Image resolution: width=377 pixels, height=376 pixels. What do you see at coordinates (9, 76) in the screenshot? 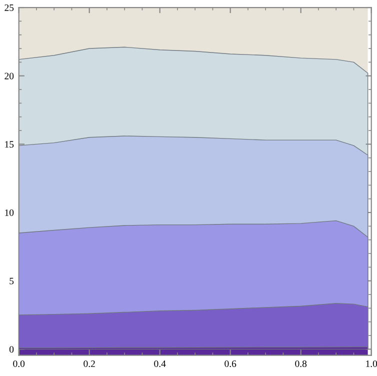
I see `y-tick-label: 20` at bounding box center [9, 76].